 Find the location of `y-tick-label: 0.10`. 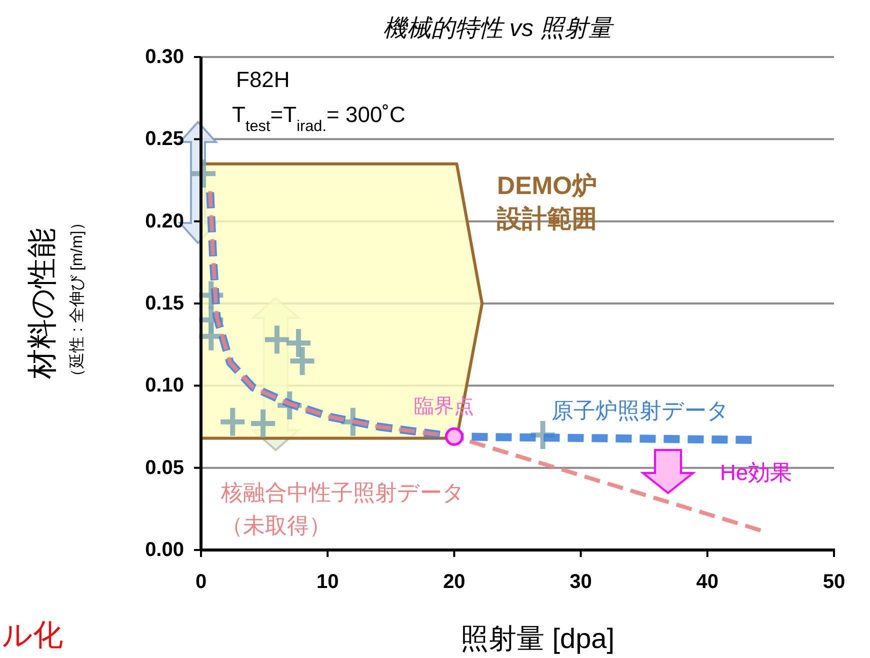

y-tick-label: 0.10 is located at coordinates (164, 385).